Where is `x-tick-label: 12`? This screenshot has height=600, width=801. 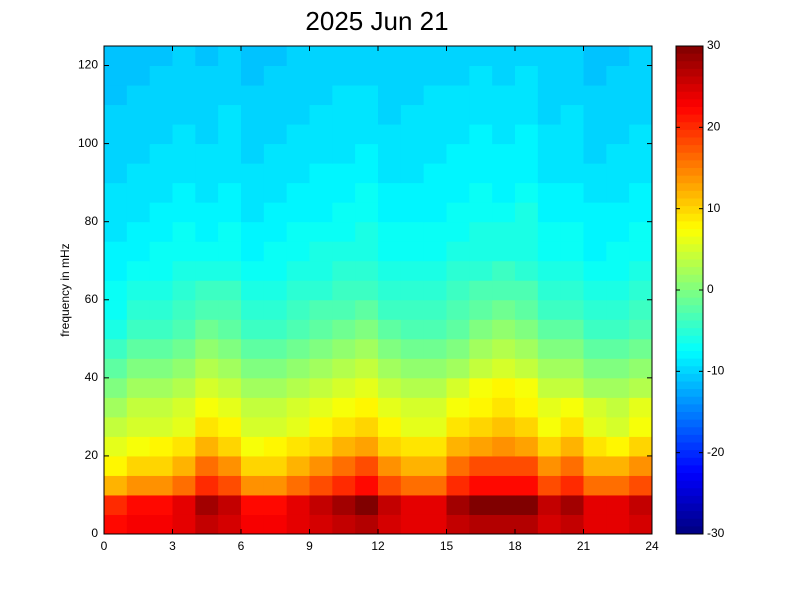
x-tick-label: 12 is located at coordinates (378, 546).